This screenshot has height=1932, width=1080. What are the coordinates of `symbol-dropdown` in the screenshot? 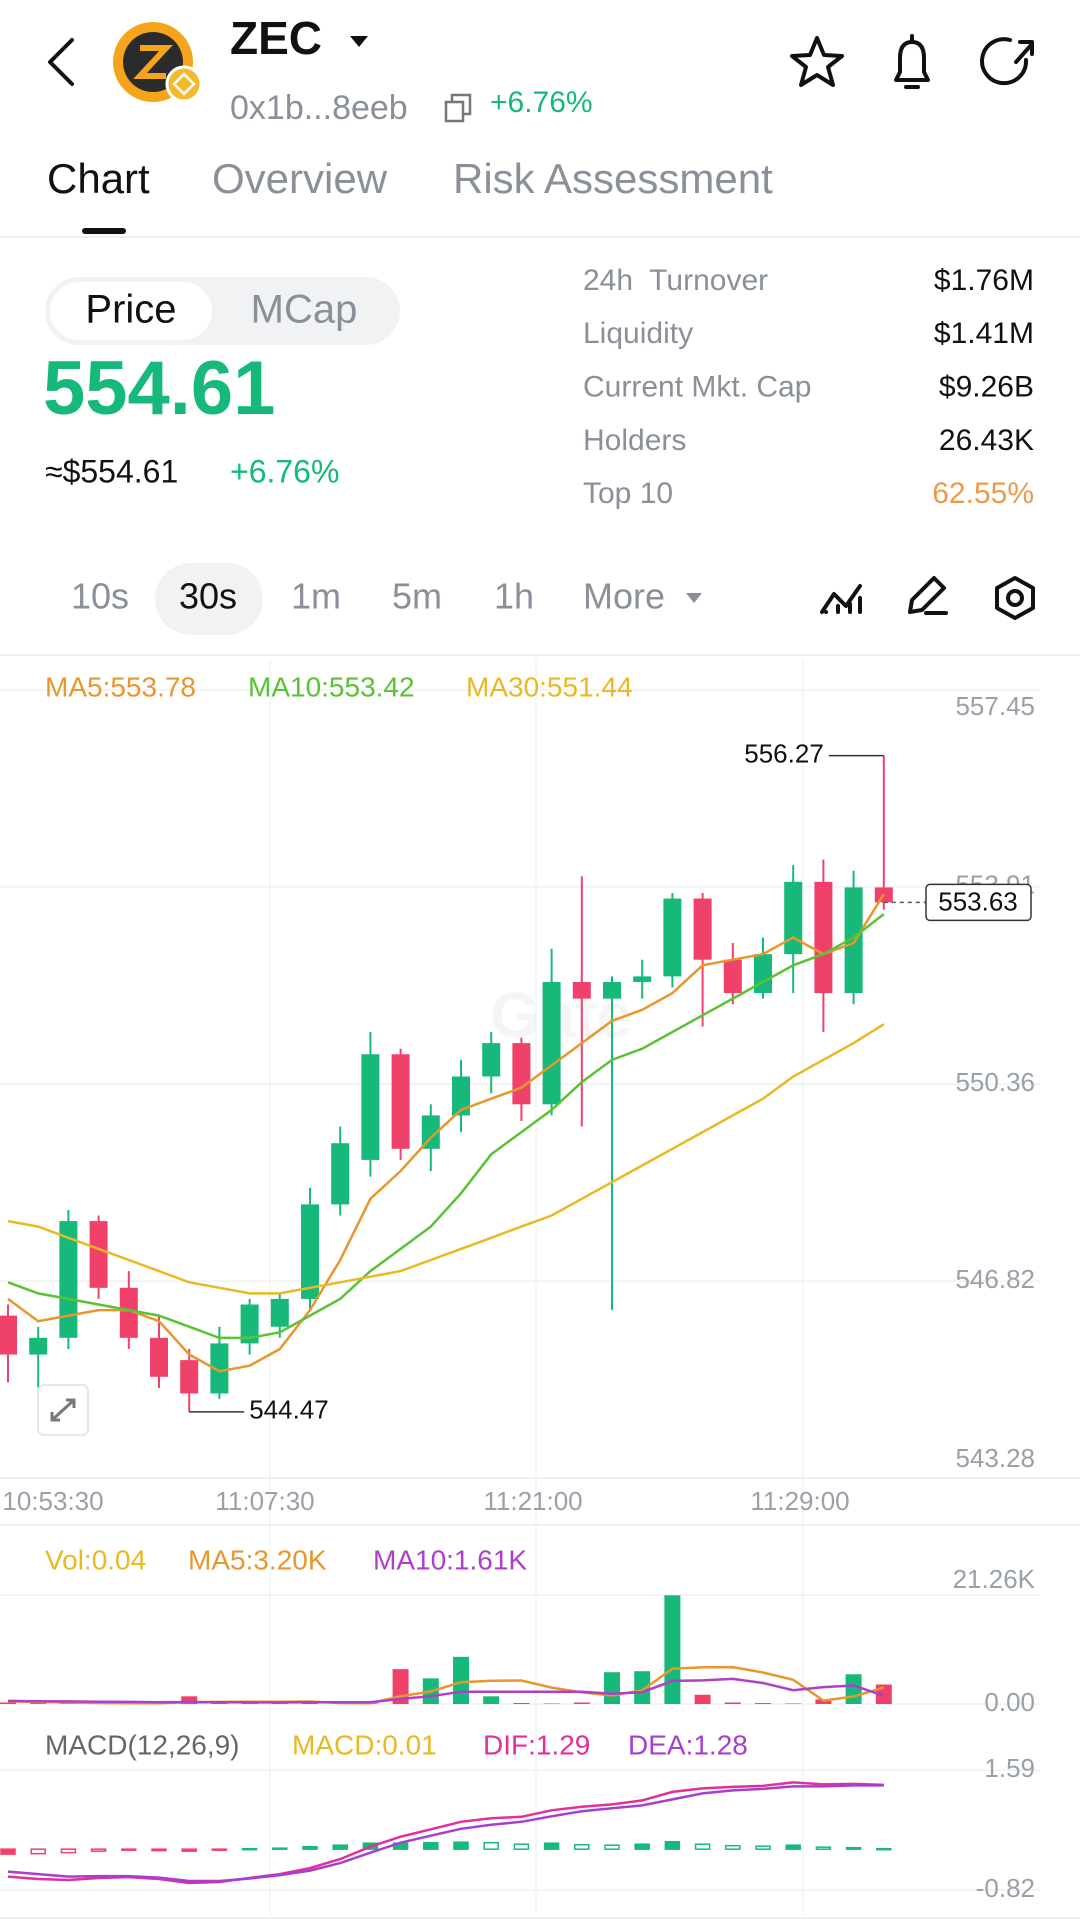 It's located at (359, 41).